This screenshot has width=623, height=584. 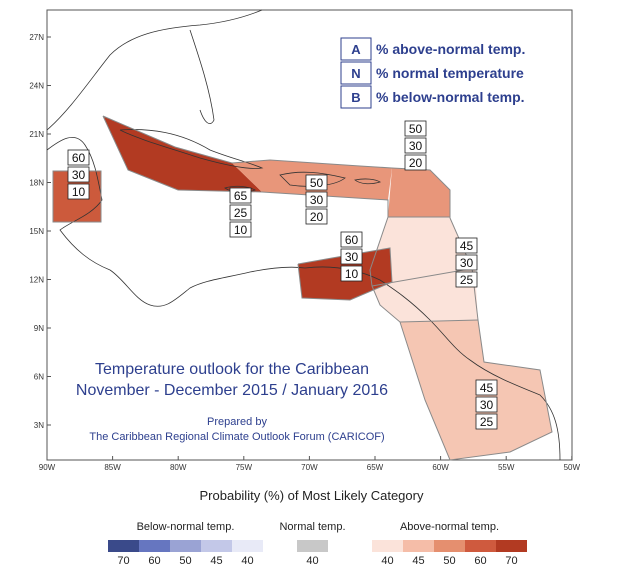 I want to click on key-text-B: % below-normal temp., so click(x=450, y=97).